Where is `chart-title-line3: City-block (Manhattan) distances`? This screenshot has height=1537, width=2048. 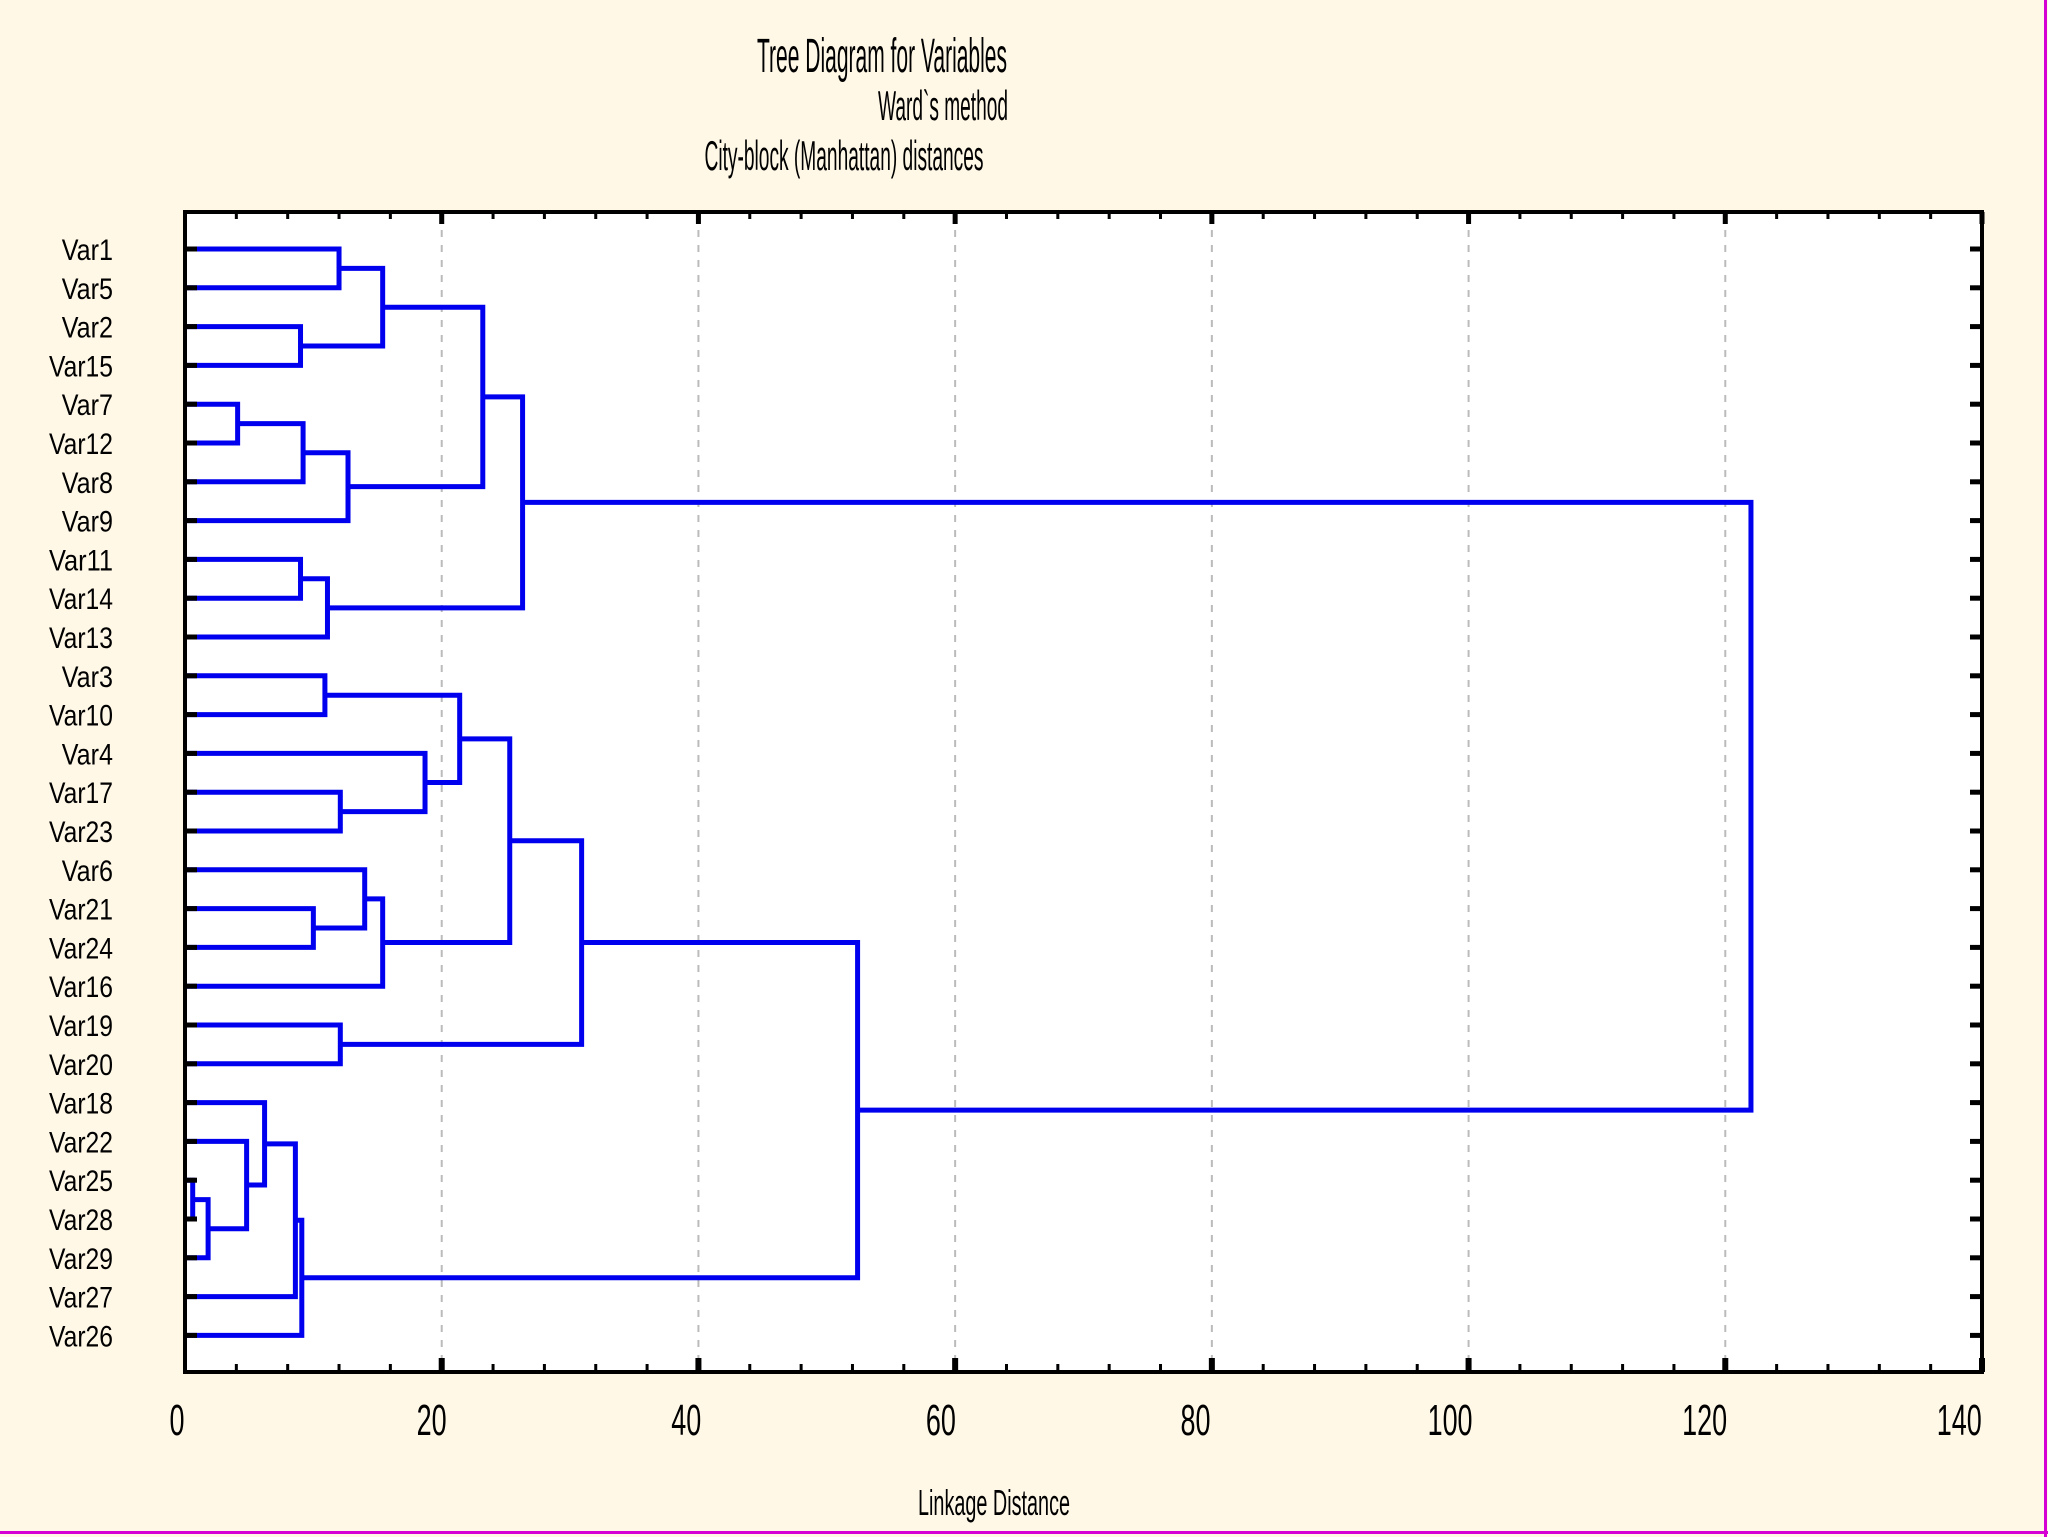 chart-title-line3: City-block (Manhattan) distances is located at coordinates (844, 155).